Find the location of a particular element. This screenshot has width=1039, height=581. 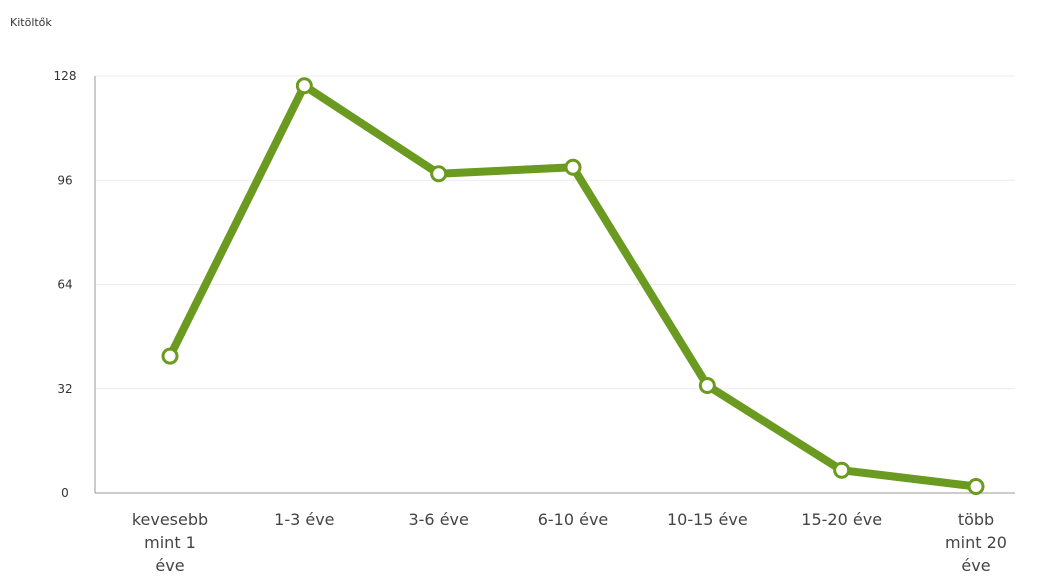

x-tick-label-line: 3-6 éve is located at coordinates (438, 519).